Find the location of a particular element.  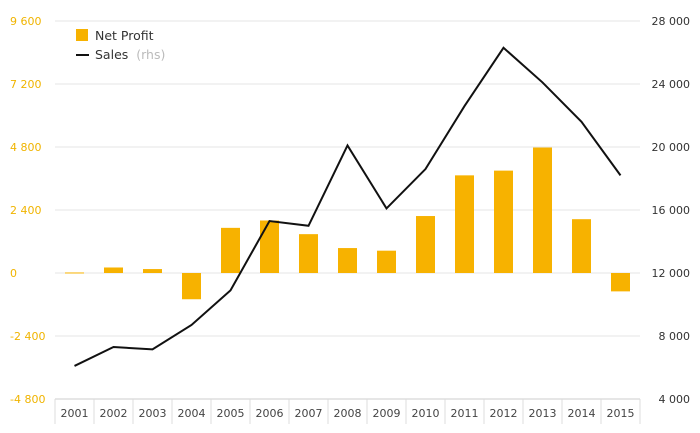

x-tick-label: 2013 is located at coordinates (543, 413).